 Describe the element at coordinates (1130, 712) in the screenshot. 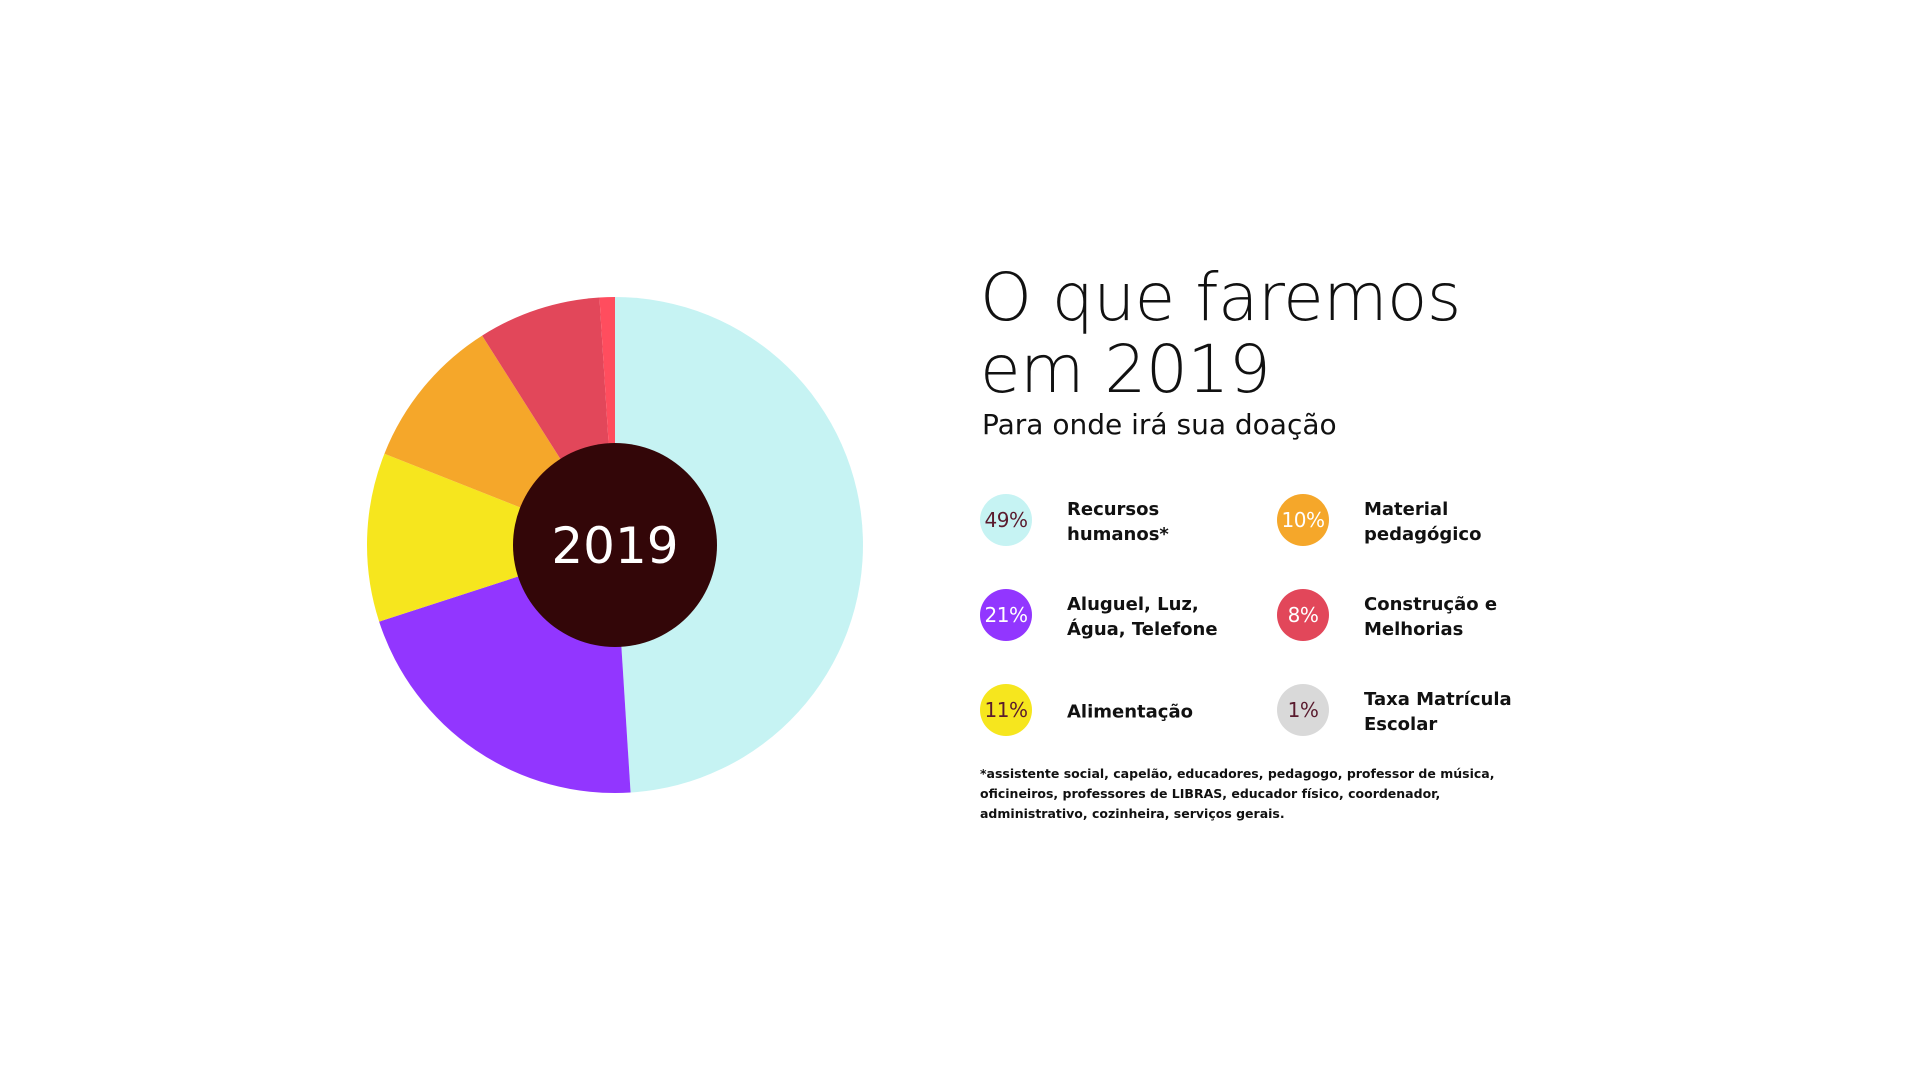

I see `legend-label: Alimentação` at that location.